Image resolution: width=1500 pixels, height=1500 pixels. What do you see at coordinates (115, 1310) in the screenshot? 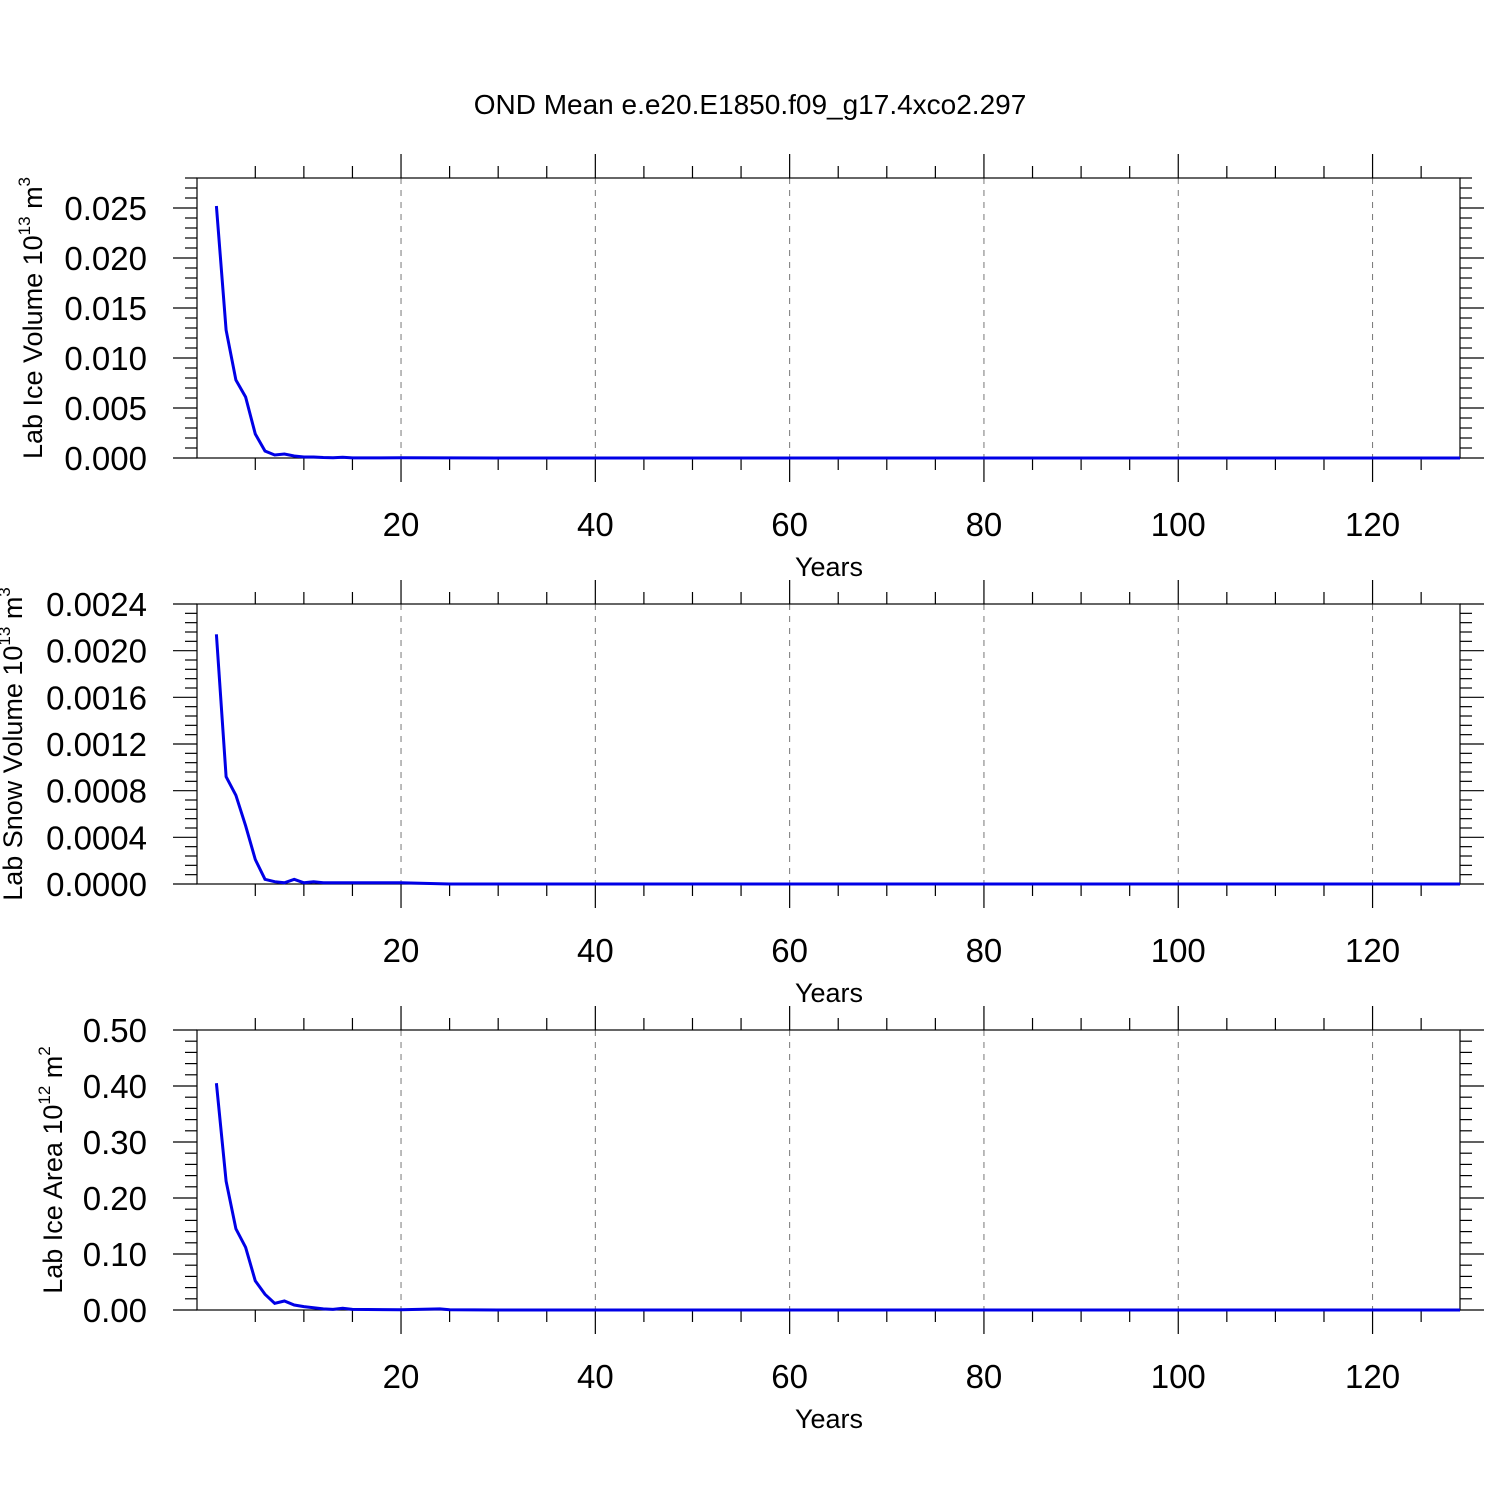
I see `y-tick-label: 0.00` at bounding box center [115, 1310].